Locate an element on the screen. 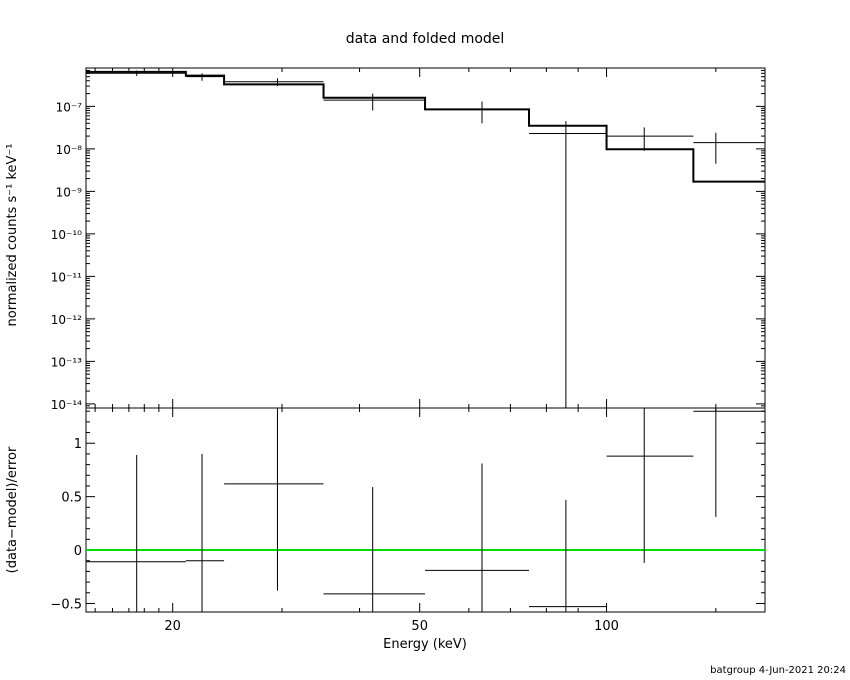 The height and width of the screenshot is (680, 850). x-tick-label: 20 is located at coordinates (172, 626).